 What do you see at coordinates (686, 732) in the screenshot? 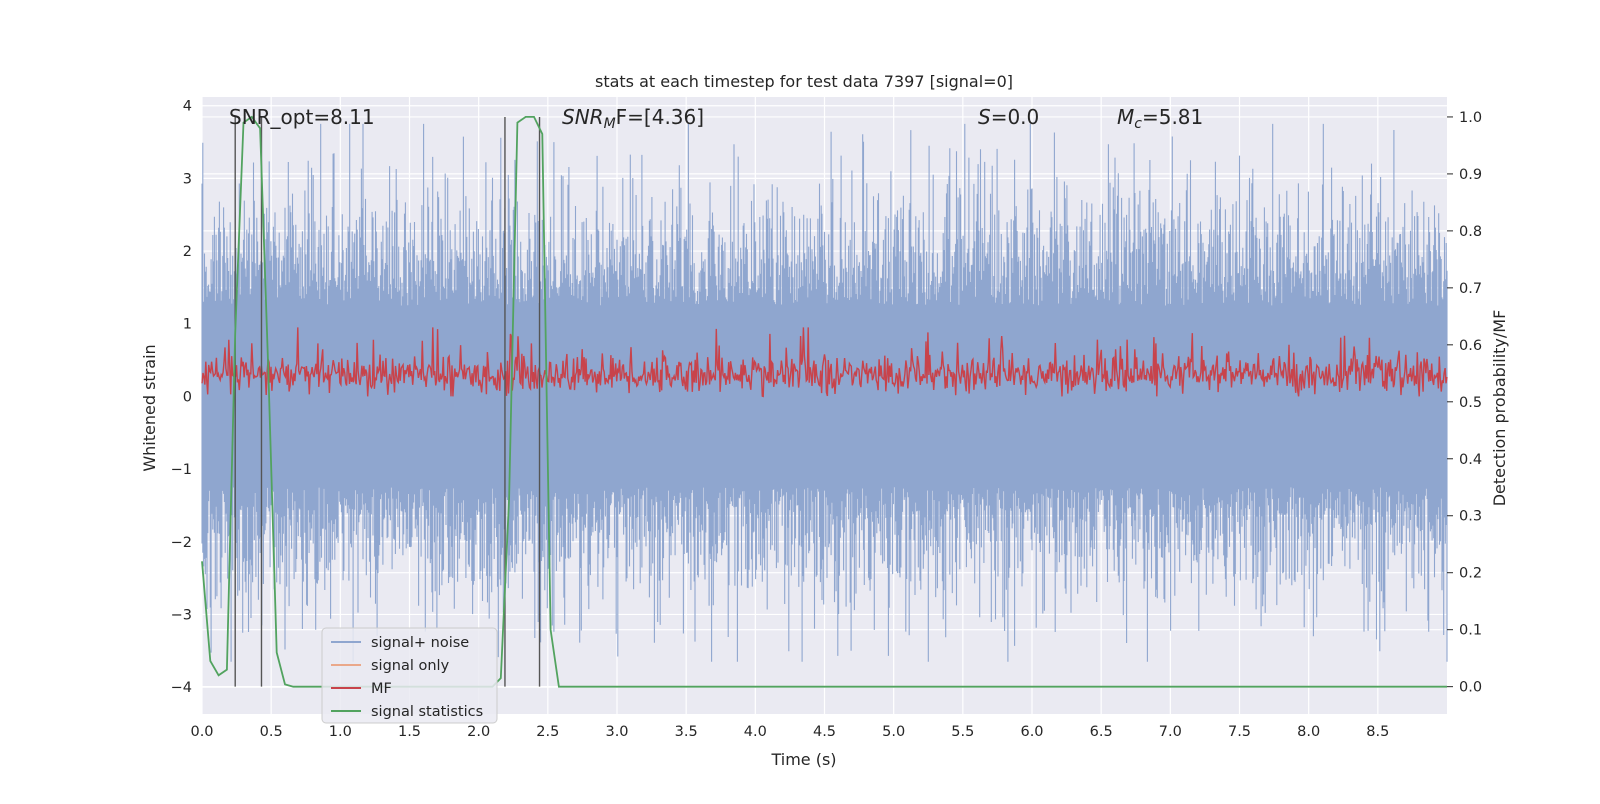
I see `x-tick-label: 3.5` at bounding box center [686, 732].